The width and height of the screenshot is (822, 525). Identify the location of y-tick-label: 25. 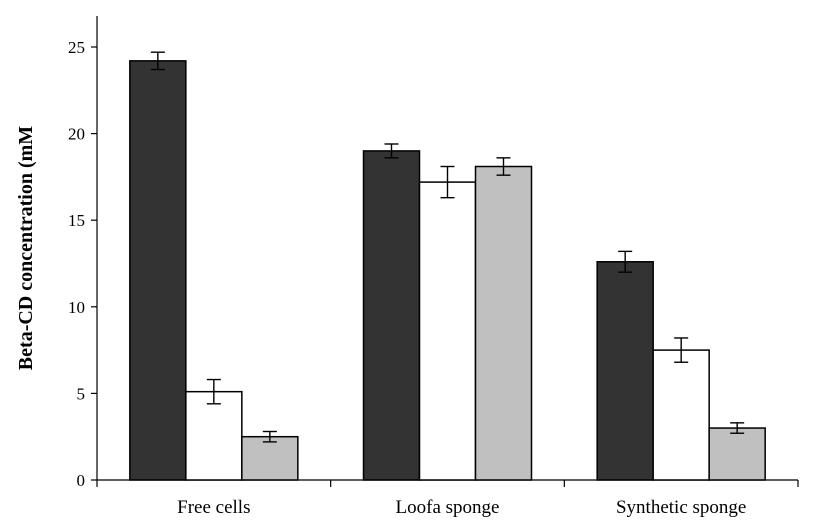
(76, 47).